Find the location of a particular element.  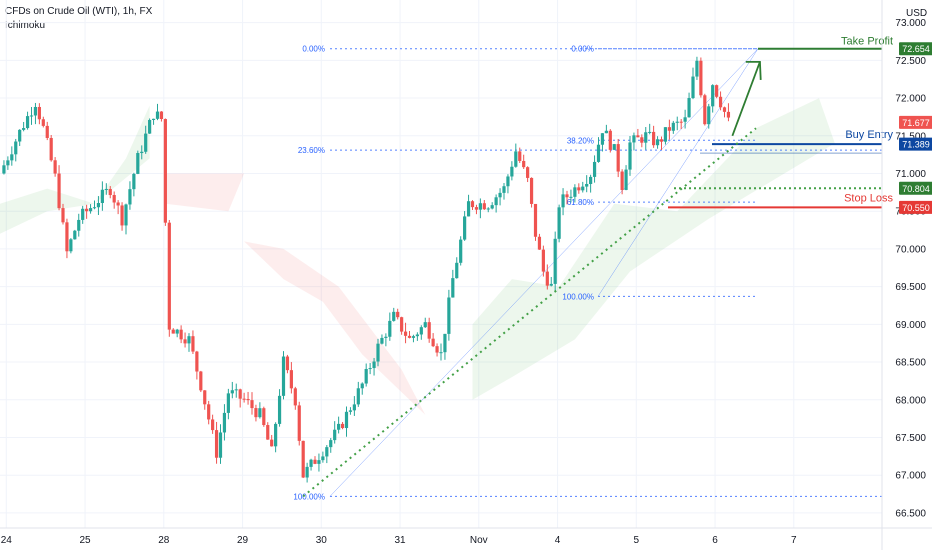

buy-entry-tag-bg is located at coordinates (915, 144).